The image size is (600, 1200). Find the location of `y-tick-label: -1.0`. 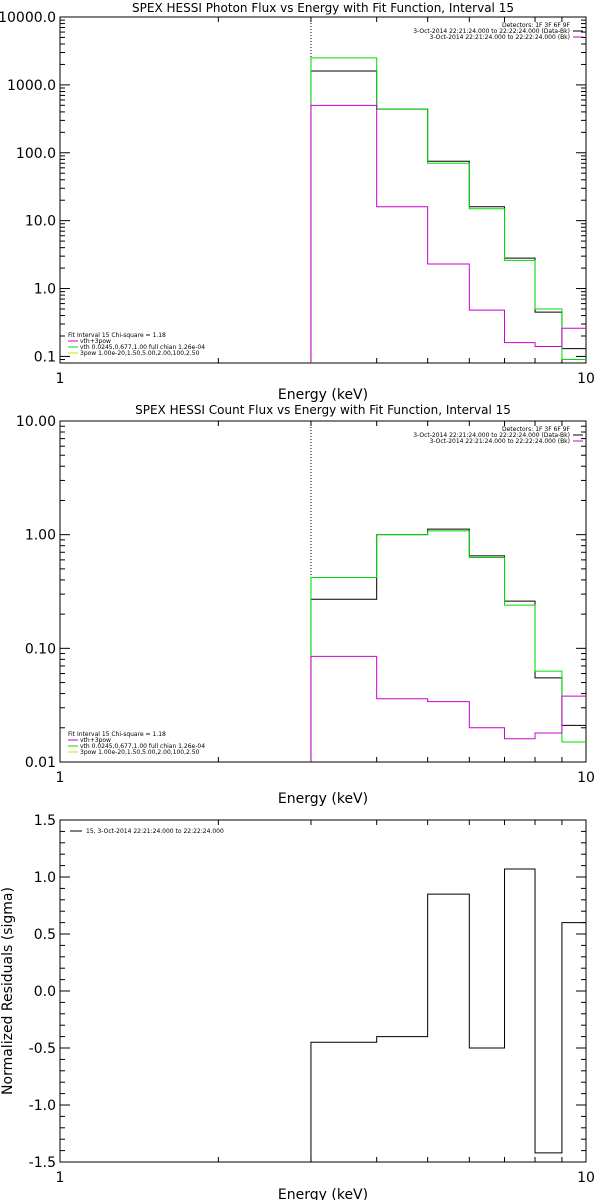

y-tick-label: -1.0 is located at coordinates (42, 1106).